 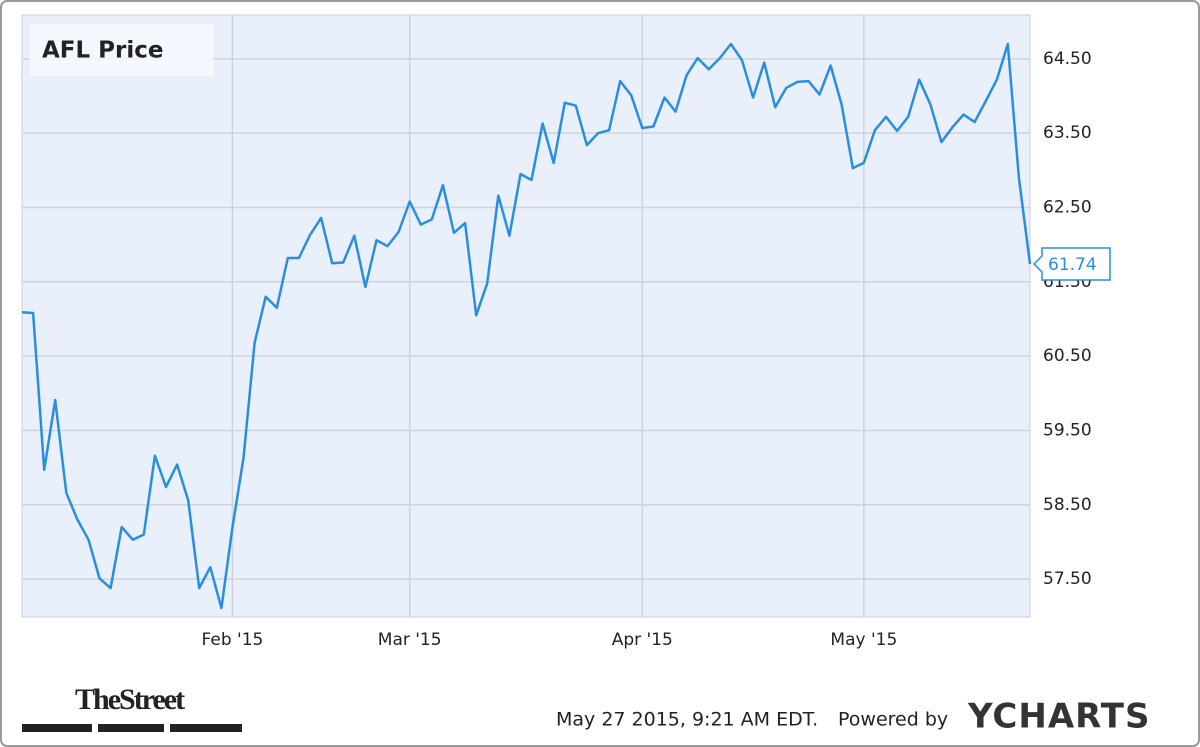 What do you see at coordinates (642, 640) in the screenshot?
I see `x-tick-label: Apr '15` at bounding box center [642, 640].